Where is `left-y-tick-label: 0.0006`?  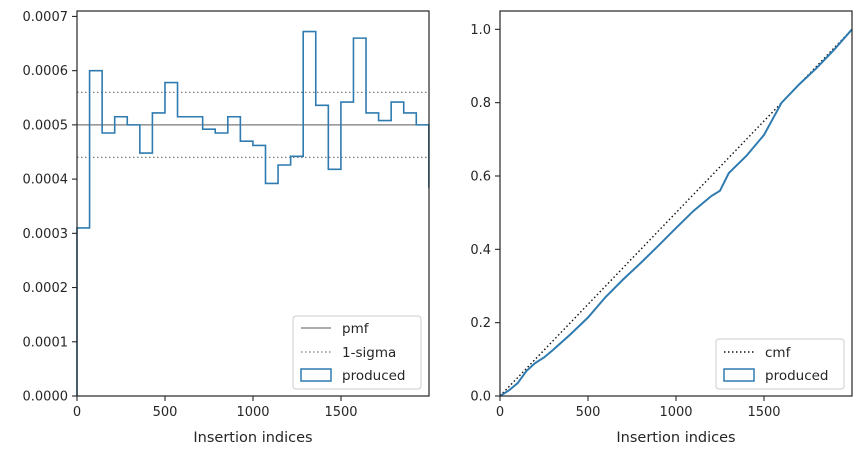 left-y-tick-label: 0.0006 is located at coordinates (46, 71).